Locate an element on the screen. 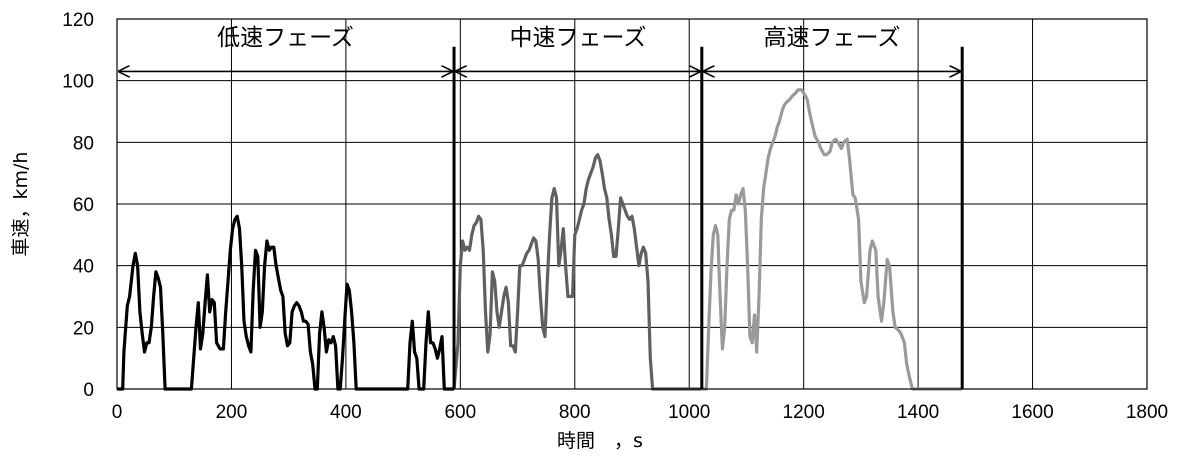 The image size is (1181, 459). phase-label: 中速フェーズ is located at coordinates (577, 38).